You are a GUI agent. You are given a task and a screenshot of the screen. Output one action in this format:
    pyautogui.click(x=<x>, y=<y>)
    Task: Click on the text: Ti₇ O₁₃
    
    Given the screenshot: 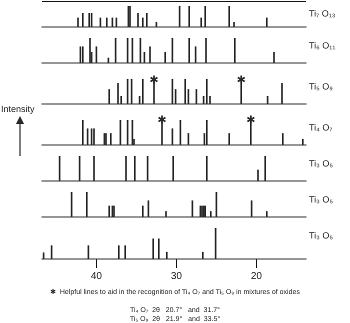 What is the action you would take?
    pyautogui.click(x=322, y=13)
    